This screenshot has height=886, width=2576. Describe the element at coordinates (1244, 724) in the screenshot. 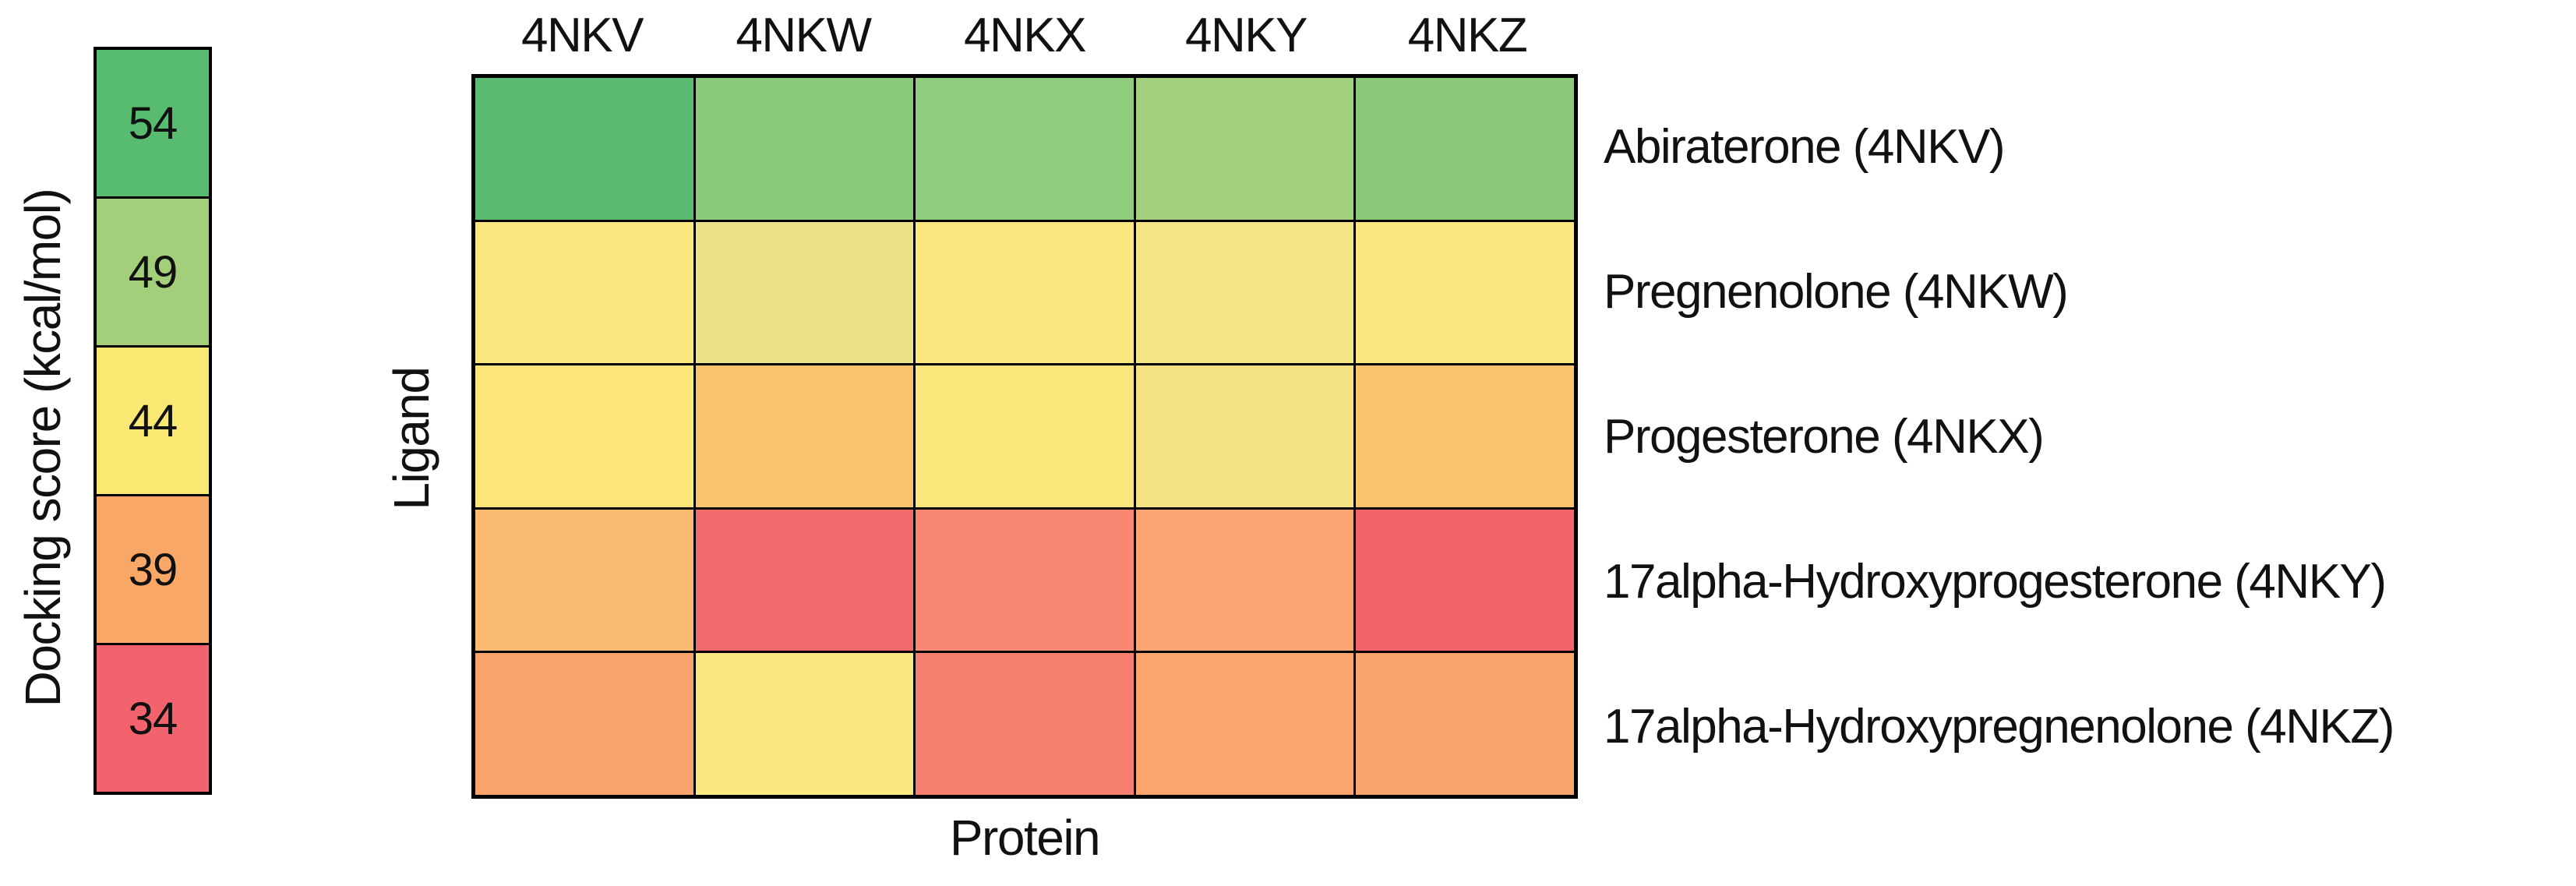

I see `heatmap-cell-4nky-row5` at that location.